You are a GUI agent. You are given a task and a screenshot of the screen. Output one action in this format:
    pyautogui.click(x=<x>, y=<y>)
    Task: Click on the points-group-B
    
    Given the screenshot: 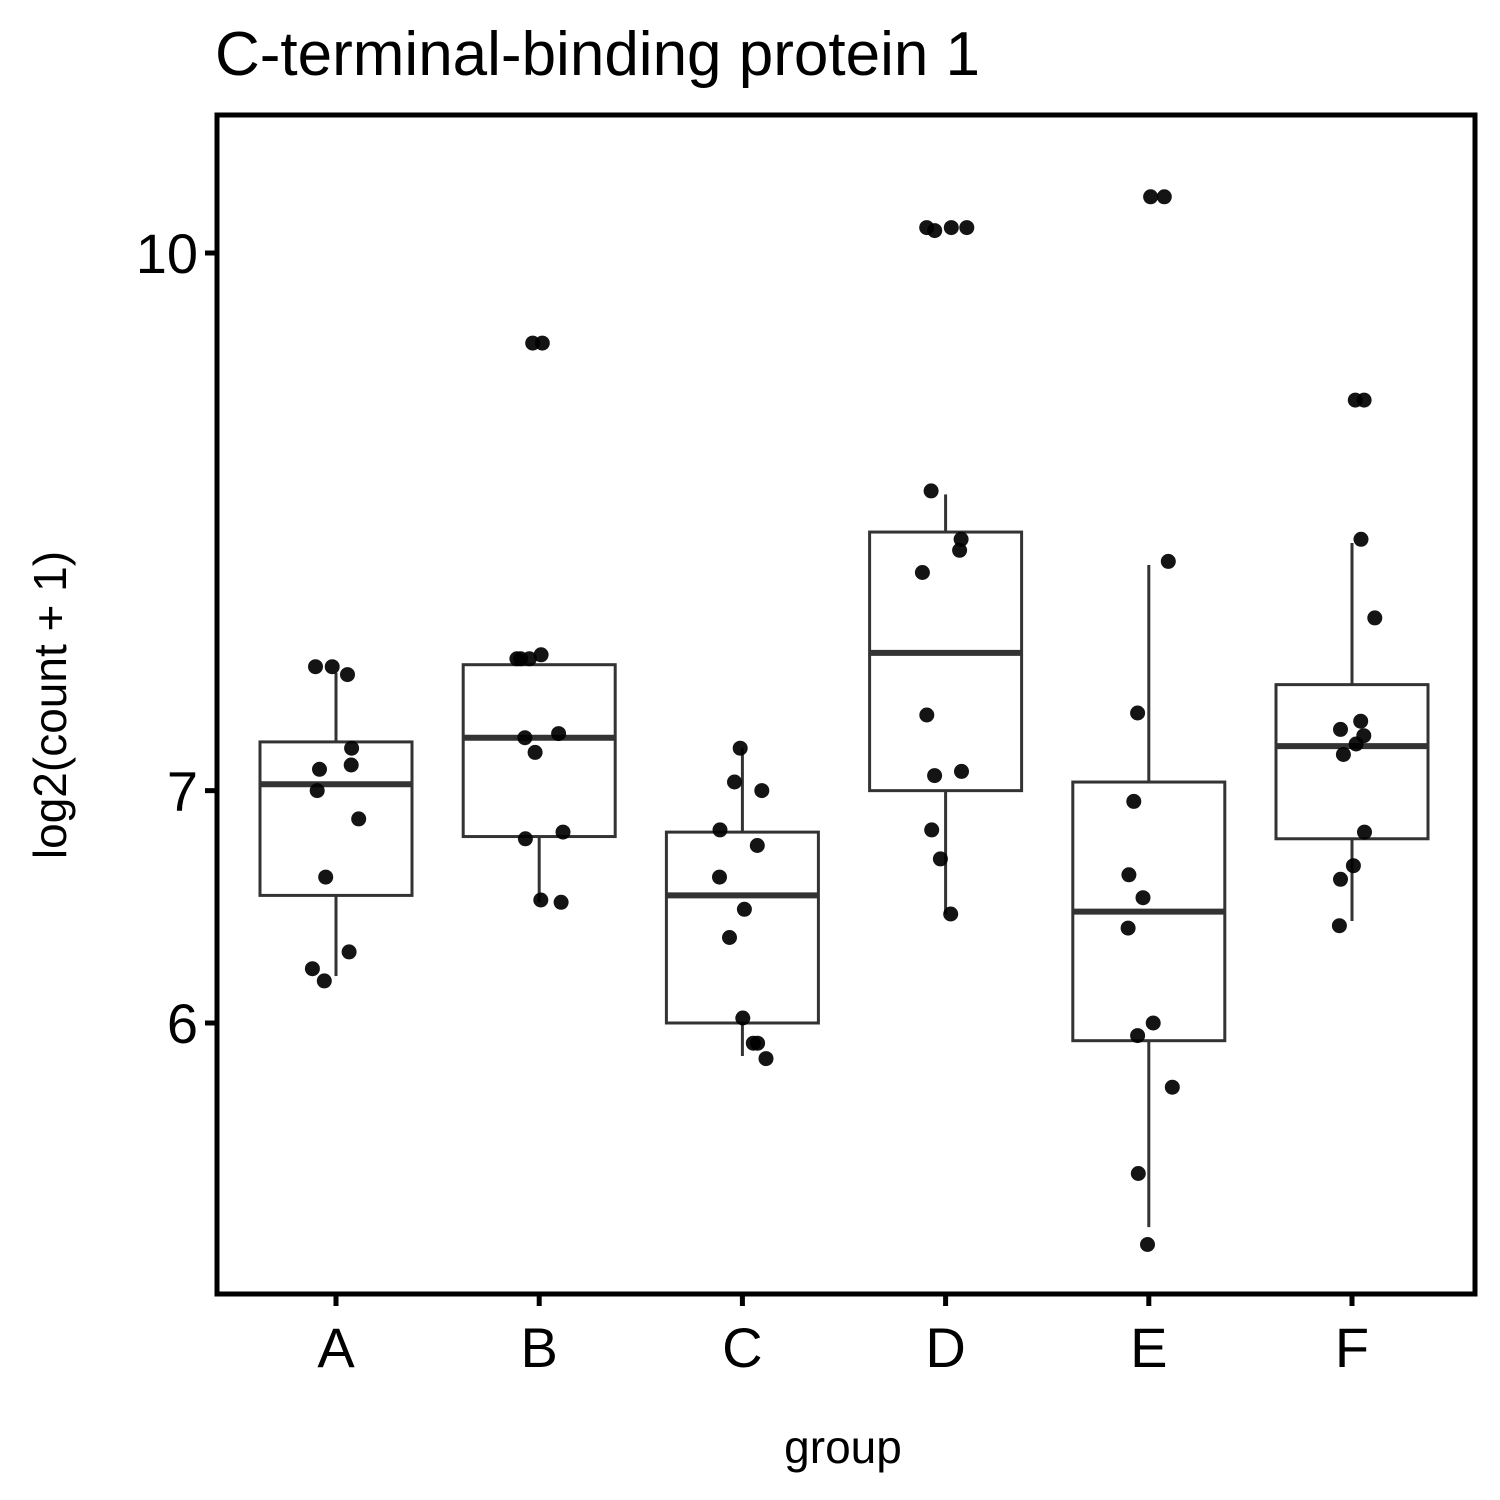 What is the action you would take?
    pyautogui.click(x=540, y=622)
    